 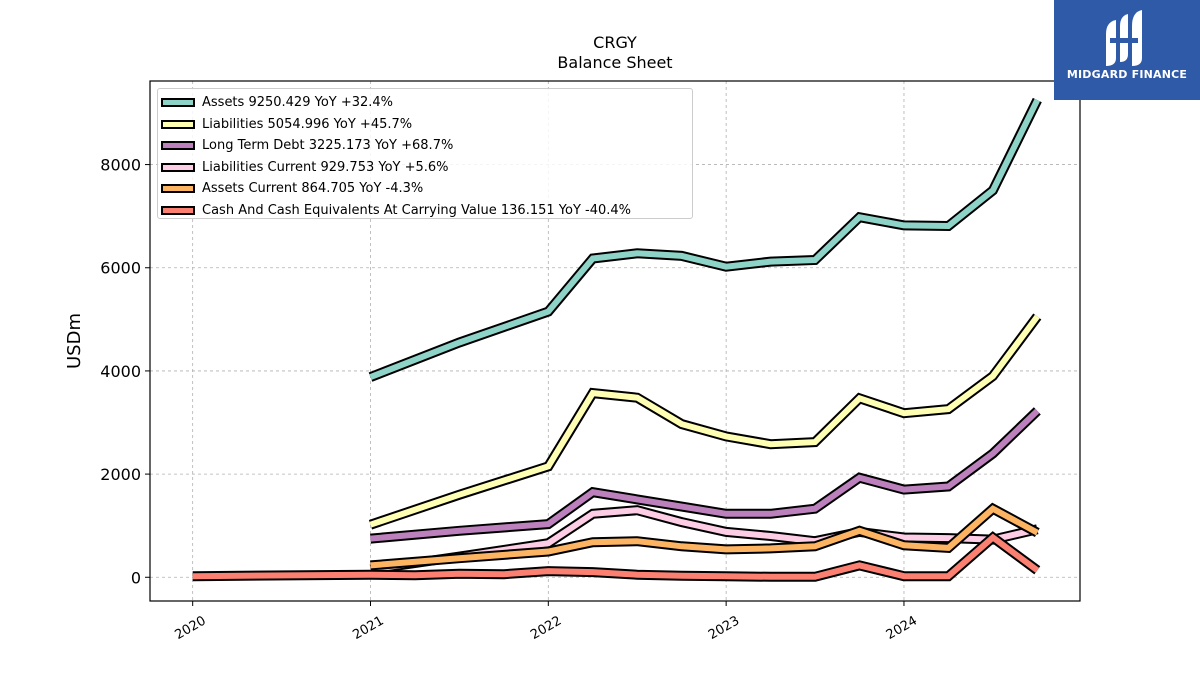 I want to click on x-tick-label: 2020, so click(x=191, y=628).